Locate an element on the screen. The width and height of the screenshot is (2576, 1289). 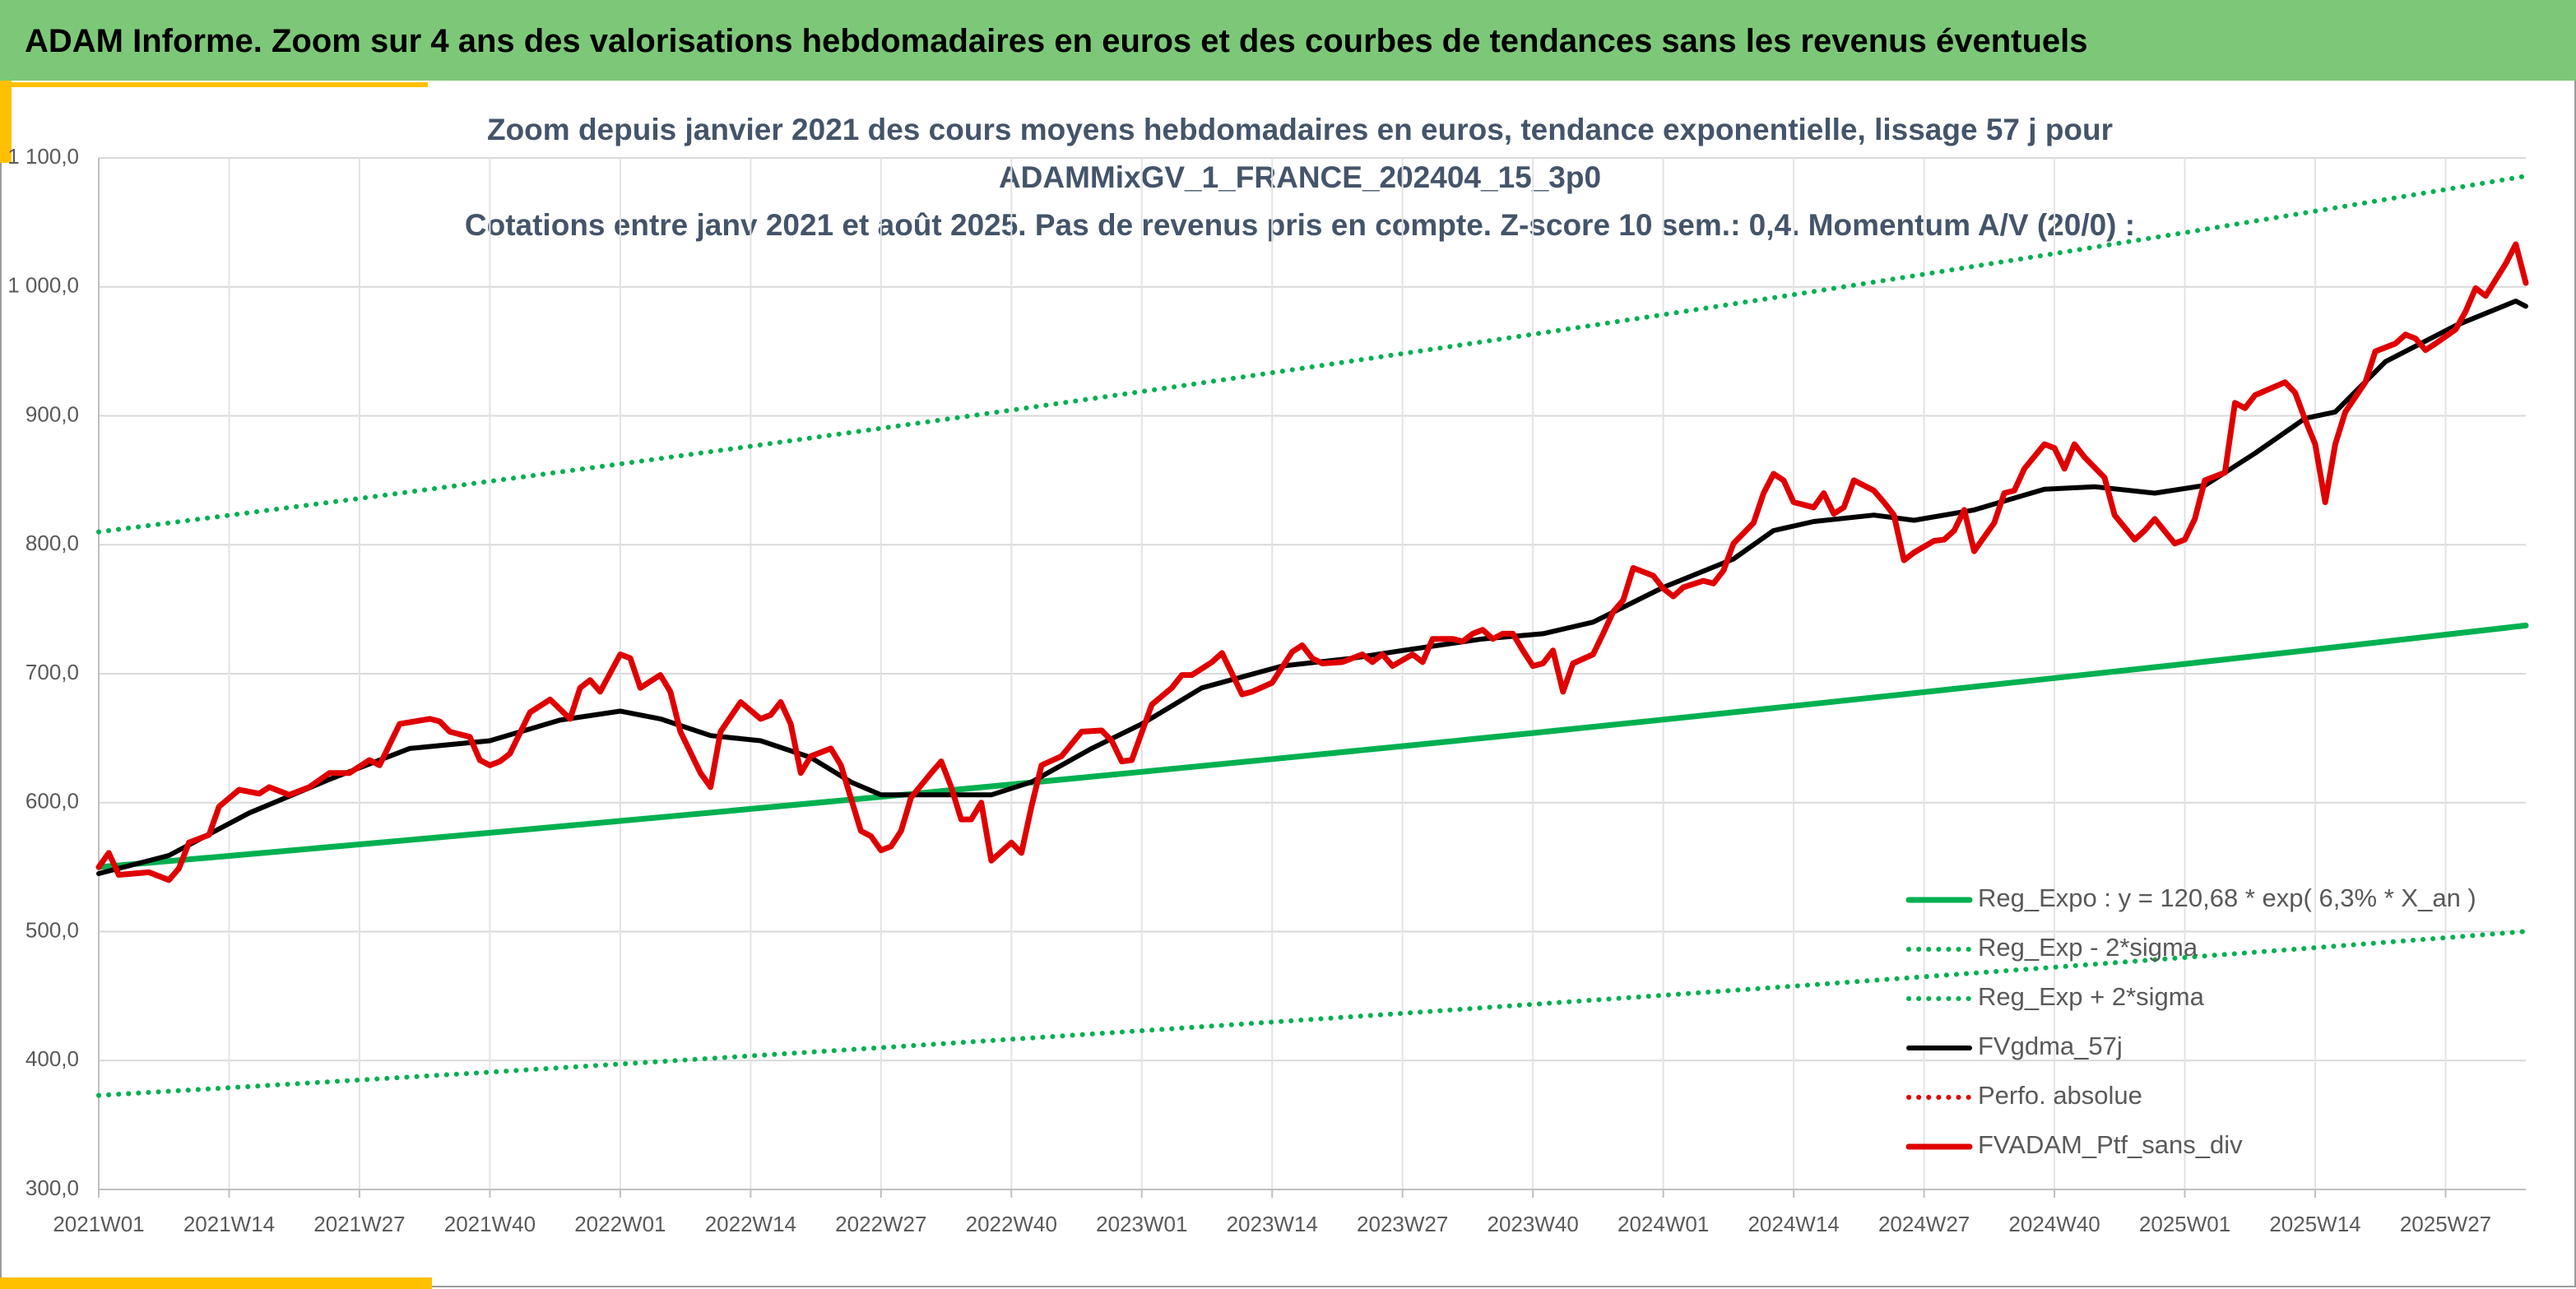
y-tick-label: 500,0 is located at coordinates (53, 929).